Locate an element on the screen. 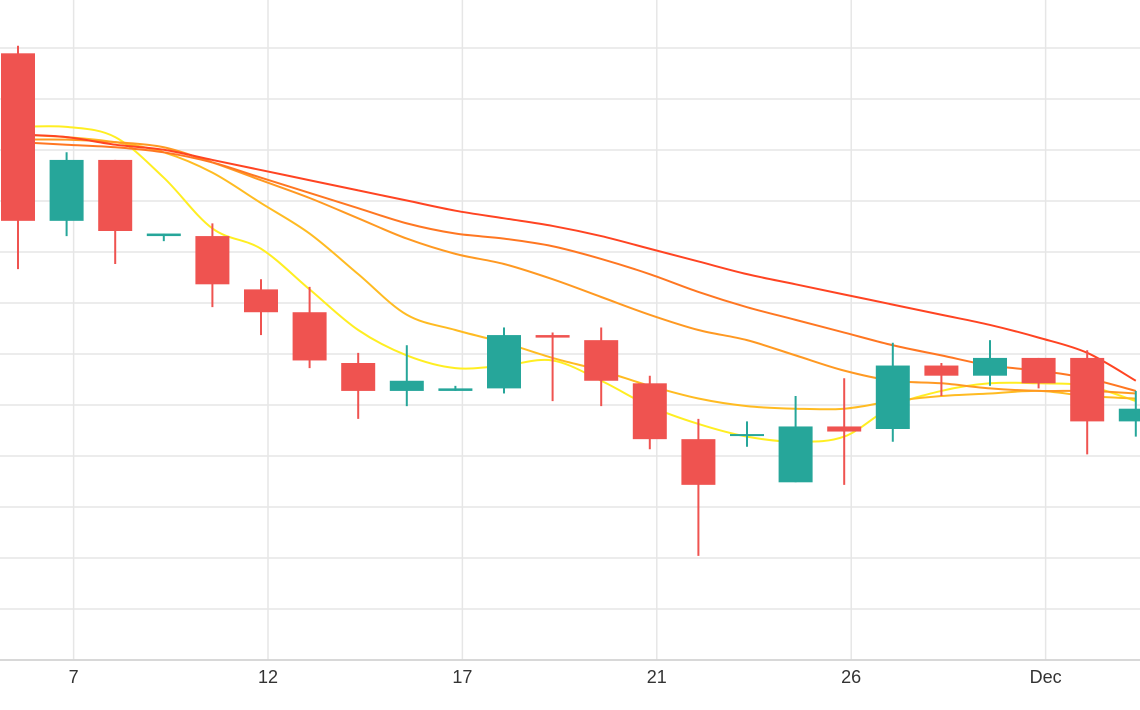 This screenshot has width=1140, height=710. x-tick-labels: 7 12 17 21 26 Dec is located at coordinates (565, 677).